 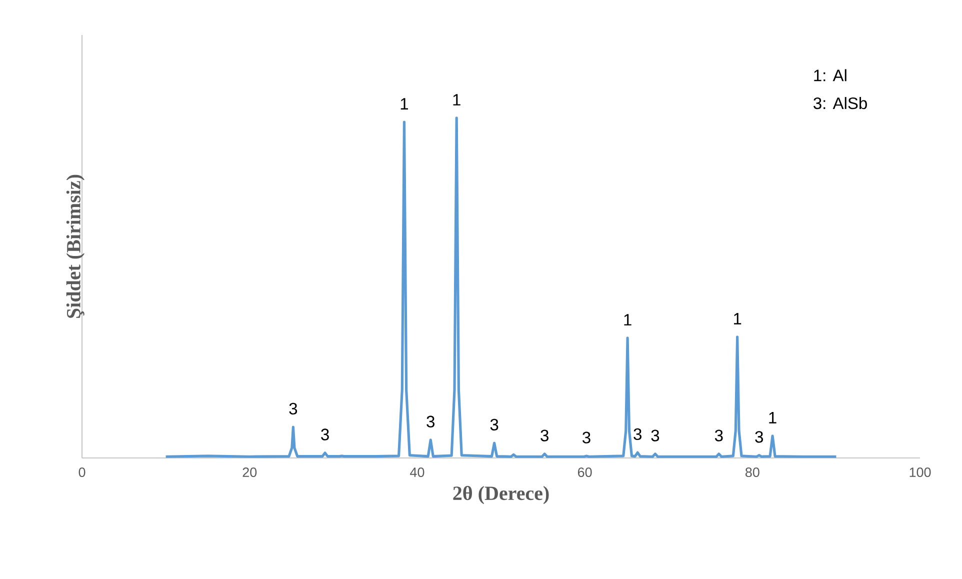 I want to click on x-tick-label: 0, so click(x=82, y=473).